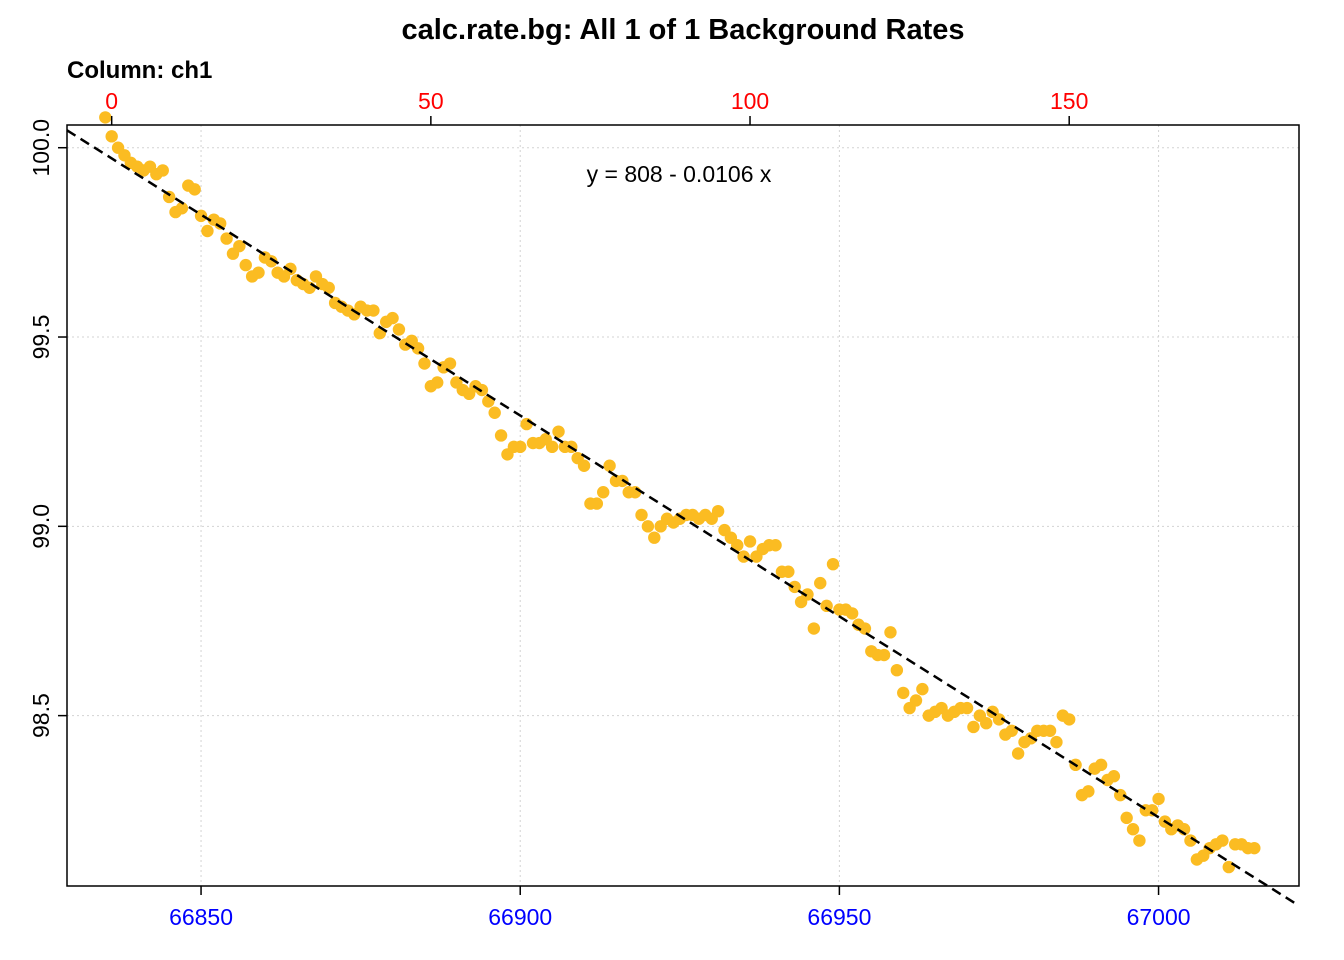 This screenshot has width=1344, height=960. I want to click on x-tick-label: 67000, so click(1159, 917).